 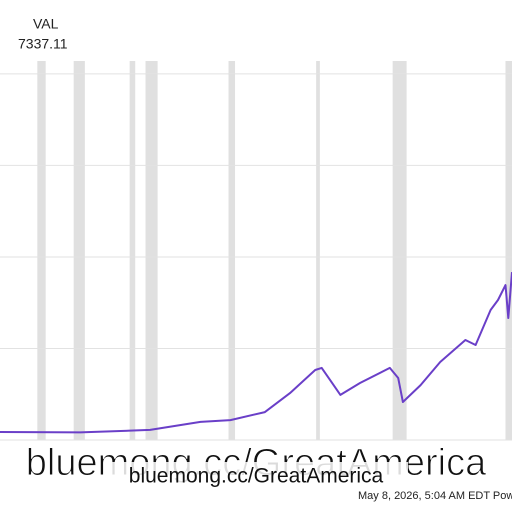 I want to click on series-label: VAL, so click(x=46, y=24).